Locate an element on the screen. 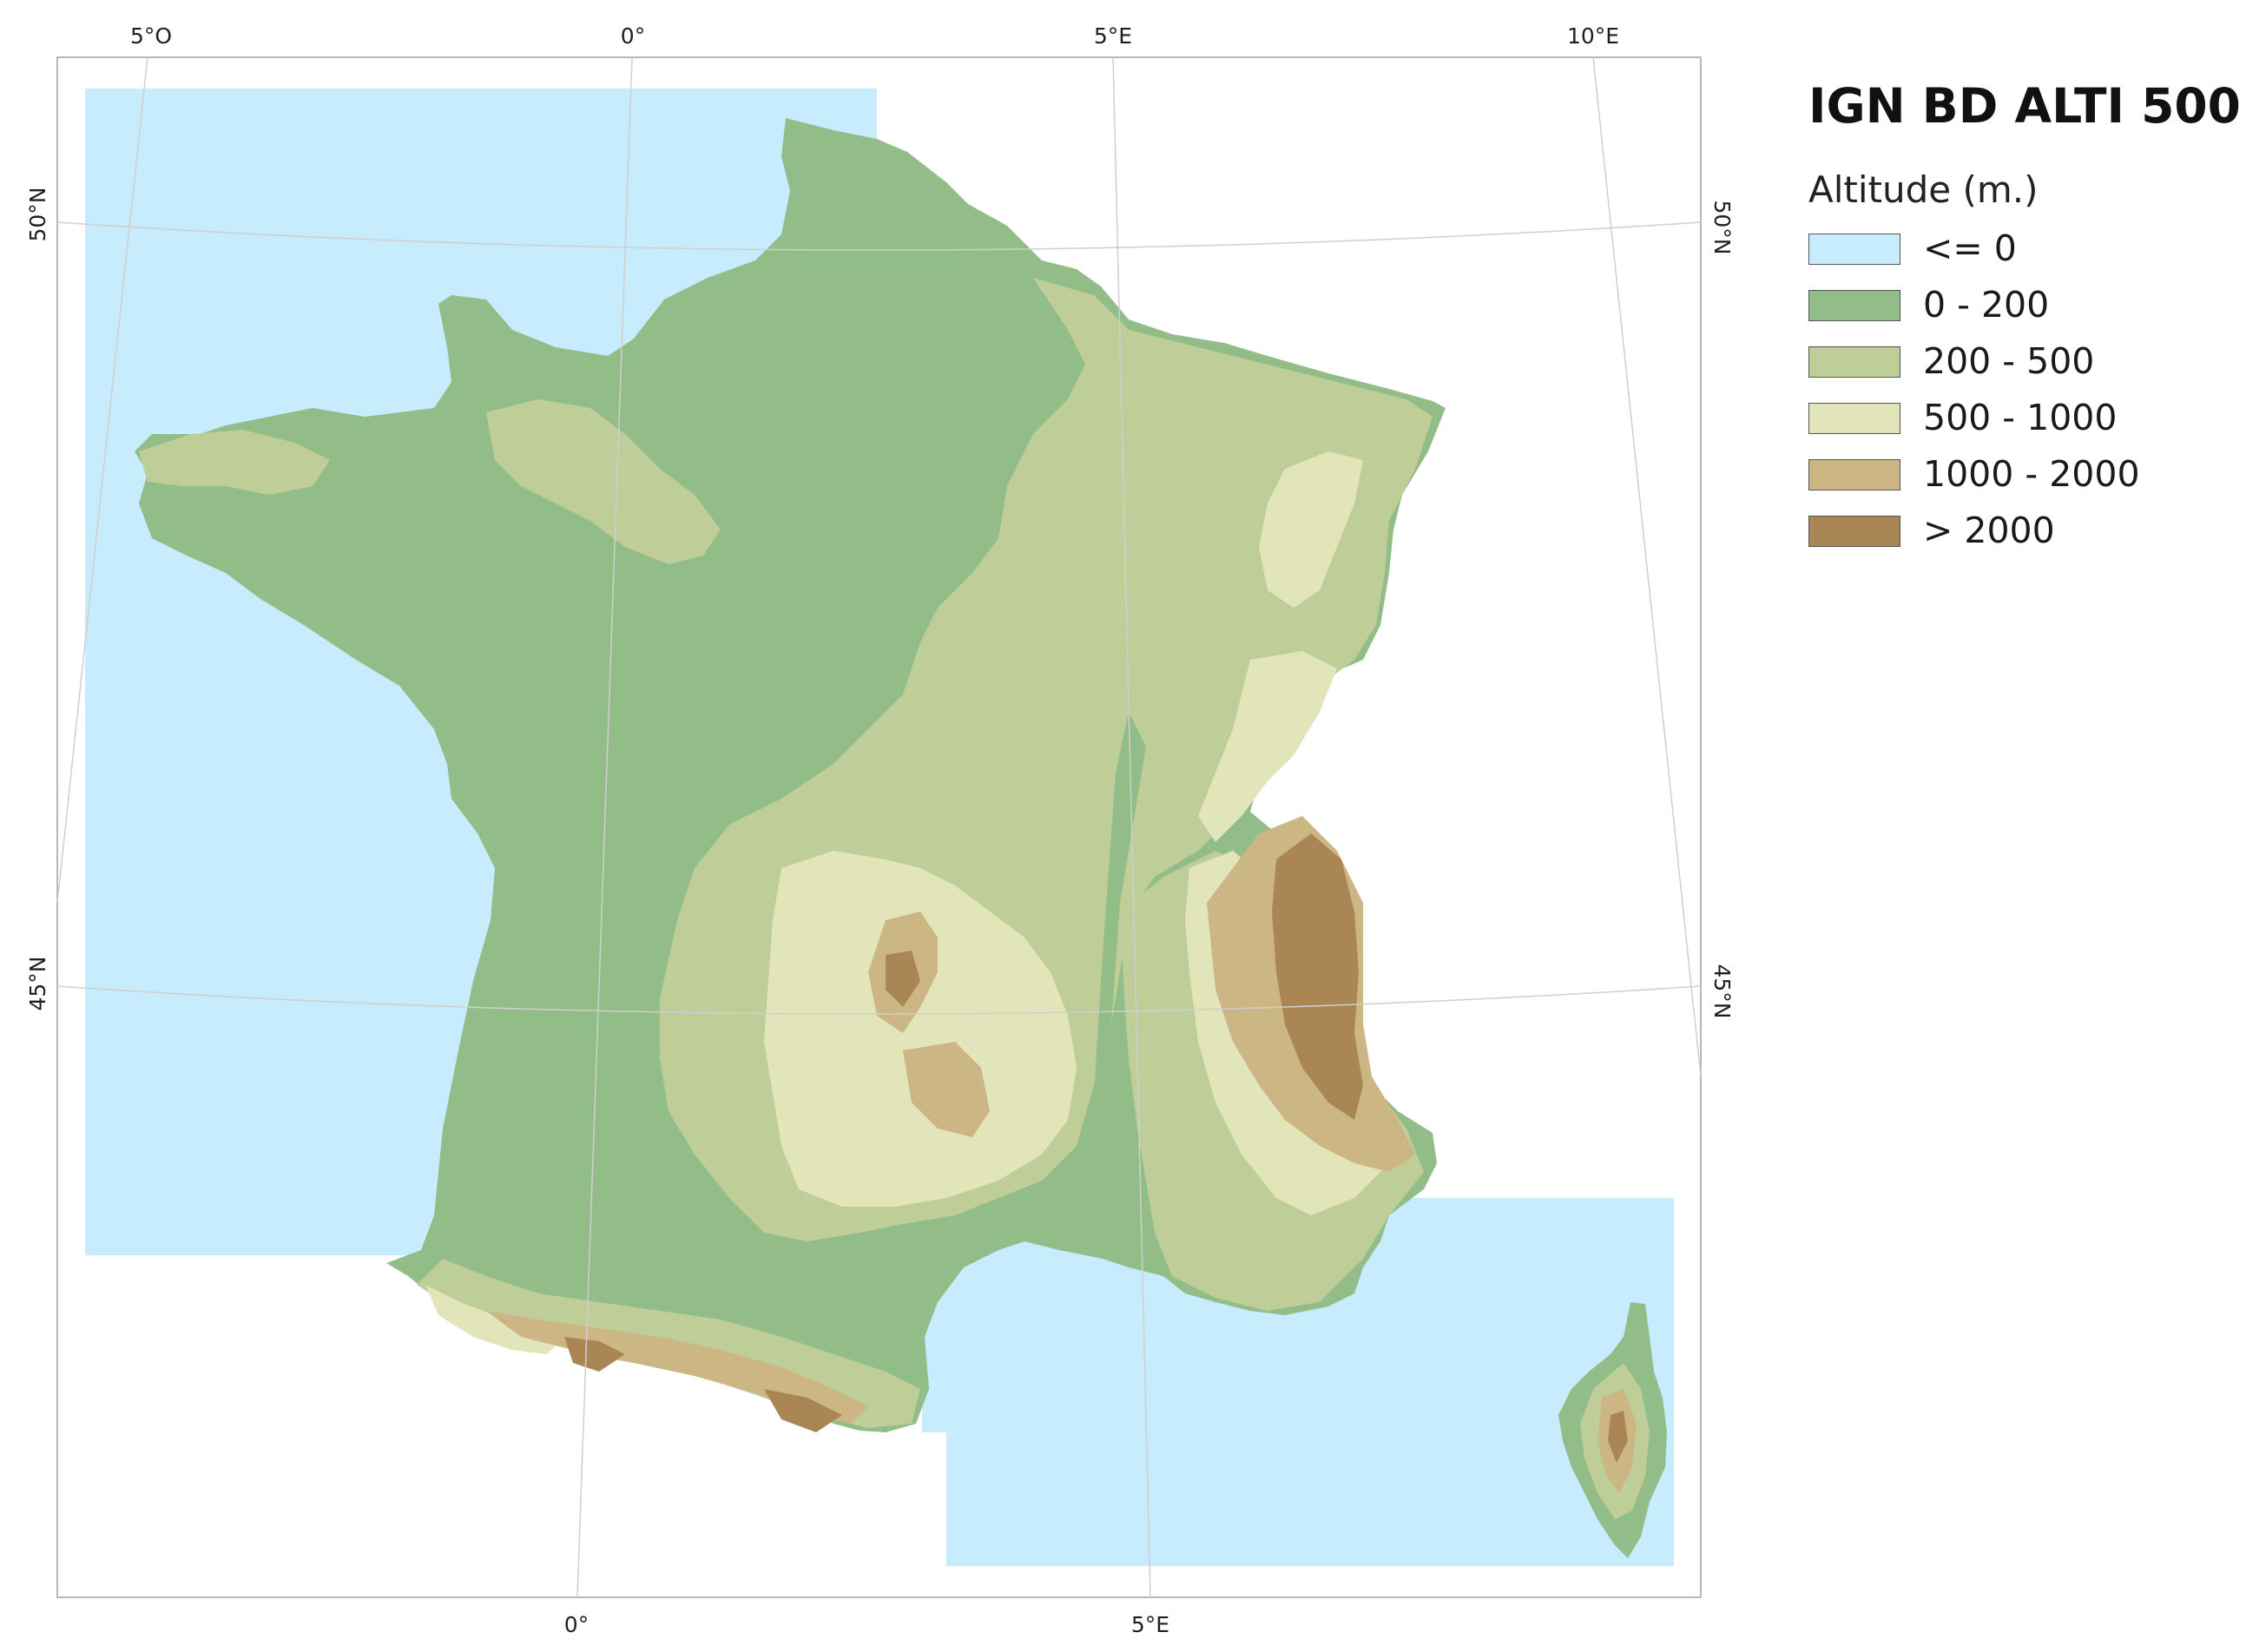 The height and width of the screenshot is (1652, 2266). legend-label-1000-2000: 1000 - 2000 is located at coordinates (2031, 474).